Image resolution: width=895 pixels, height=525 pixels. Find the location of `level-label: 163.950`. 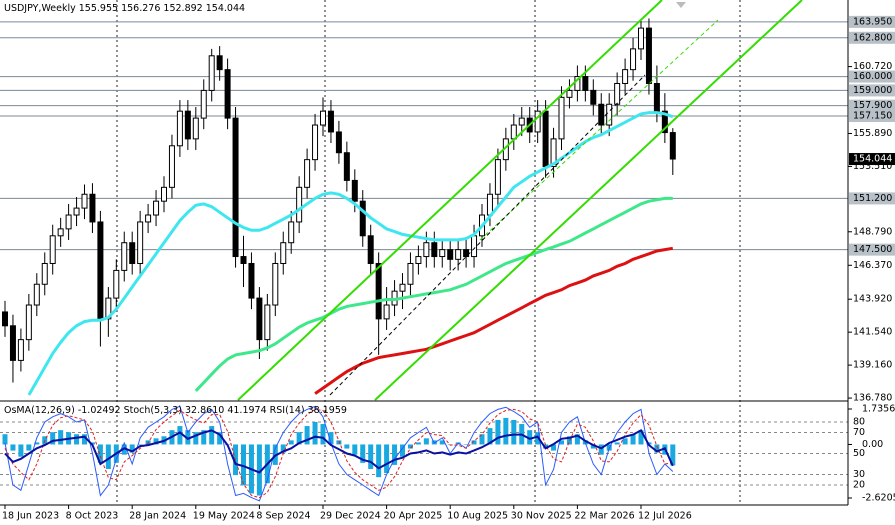

level-label: 163.950 is located at coordinates (872, 21).